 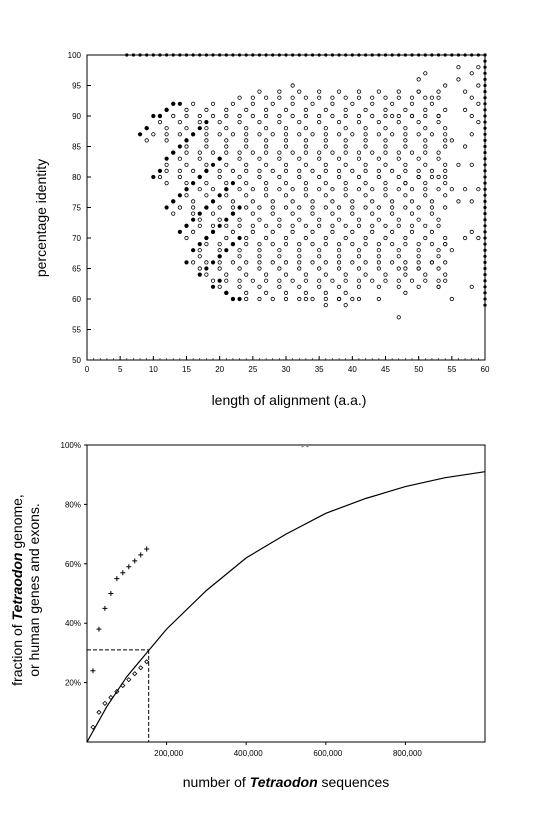 I want to click on top-mark: - -, so click(x=305, y=446).